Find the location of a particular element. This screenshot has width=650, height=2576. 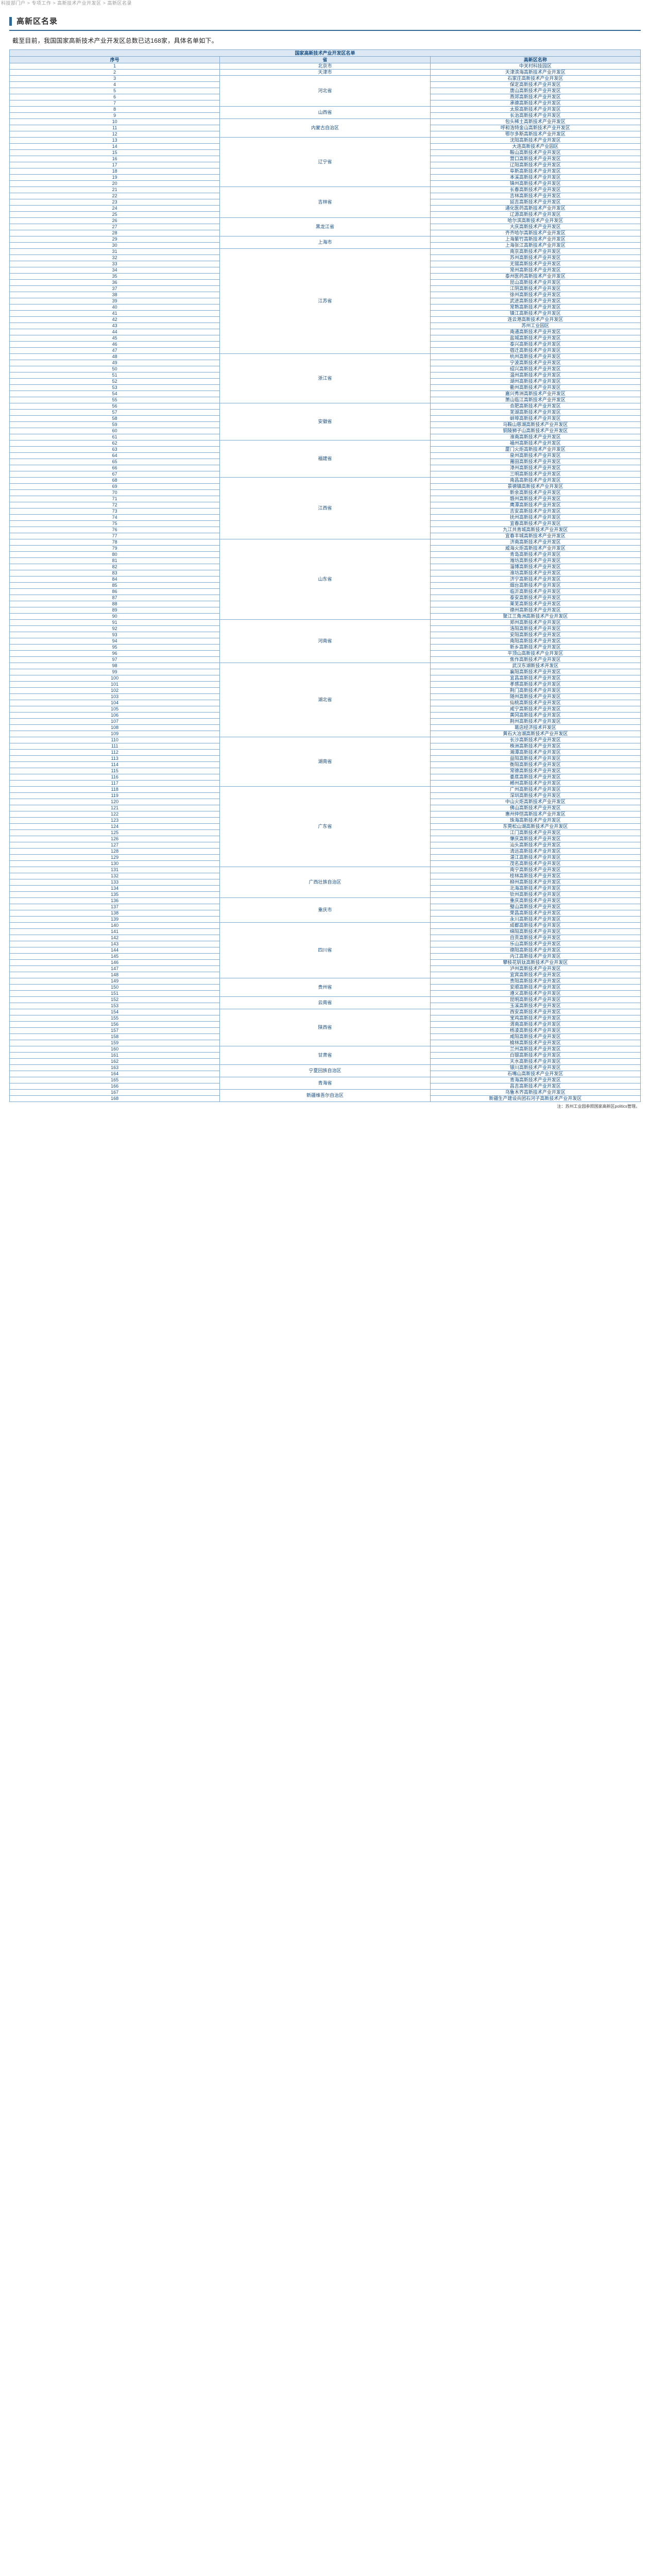

cell-no: 75 is located at coordinates (114, 523).